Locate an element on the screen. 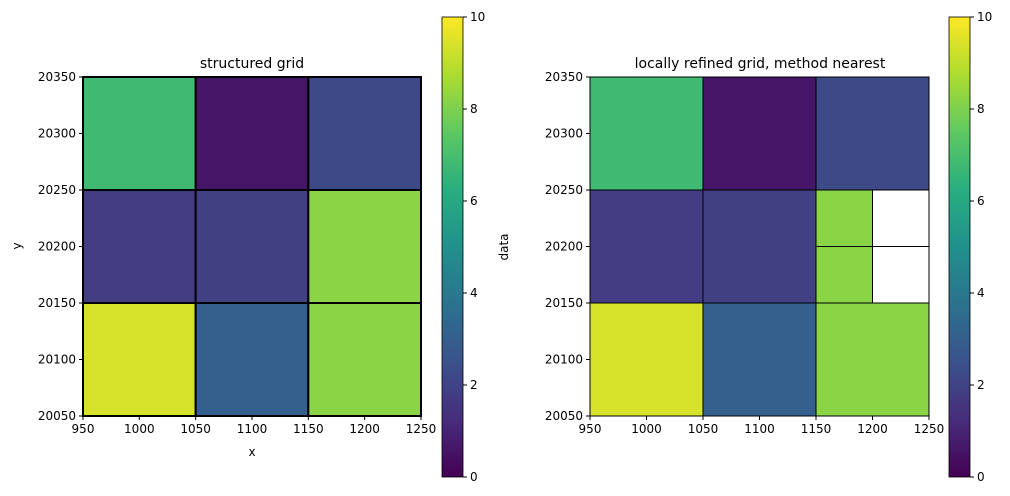 The height and width of the screenshot is (496, 1010). colorbar: 0 2 4 6 8 10 data is located at coordinates (476, 247).